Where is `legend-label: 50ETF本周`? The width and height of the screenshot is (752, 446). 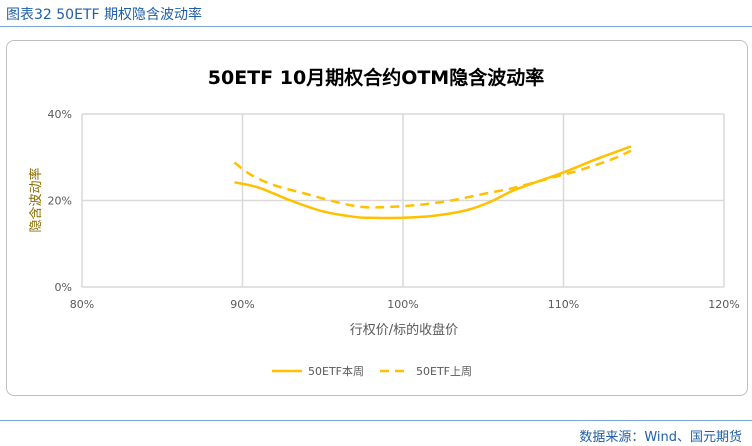
legend-label: 50ETF本周 is located at coordinates (336, 371).